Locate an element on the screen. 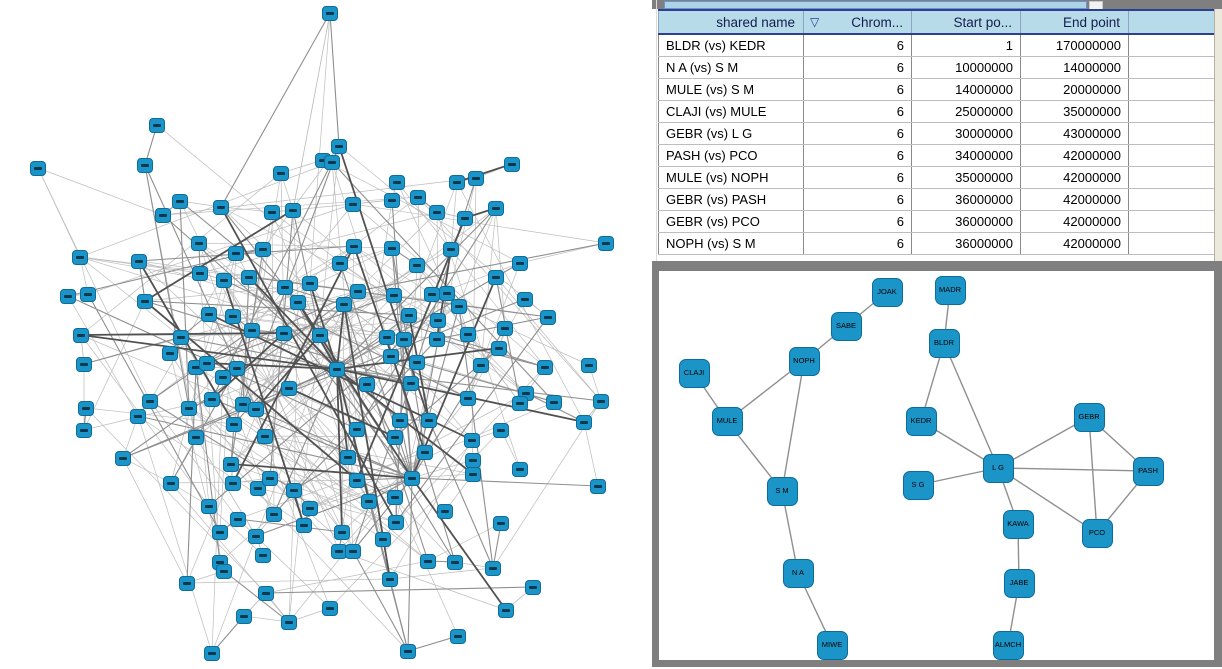  table-row: N A (vs) S M610000000140000006.6 is located at coordinates (940, 67).